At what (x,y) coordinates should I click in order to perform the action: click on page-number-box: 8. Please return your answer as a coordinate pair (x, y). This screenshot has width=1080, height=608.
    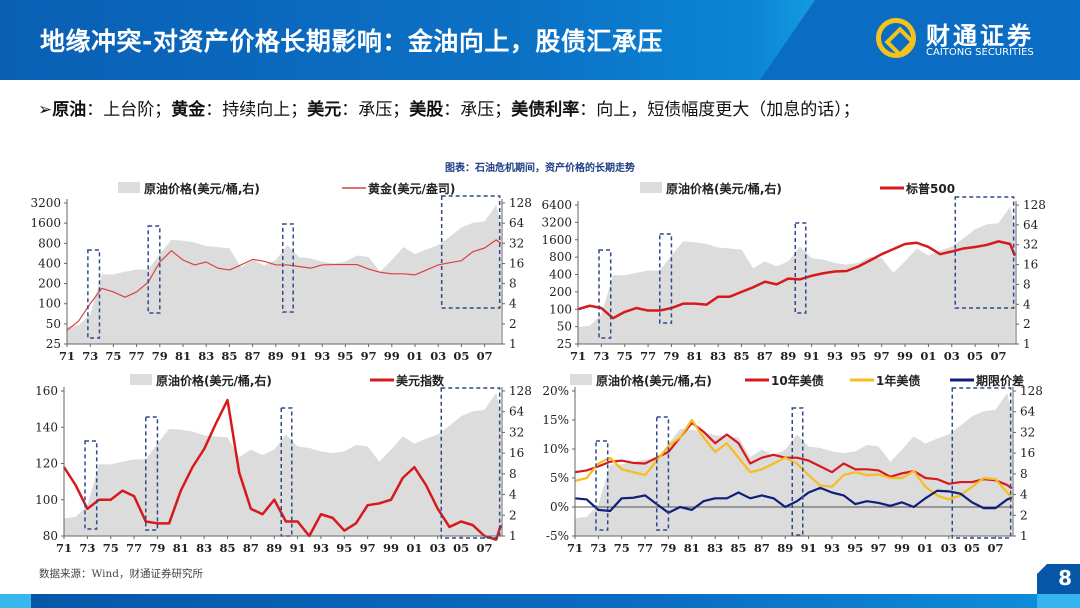
    Looking at the image, I should click on (1058, 579).